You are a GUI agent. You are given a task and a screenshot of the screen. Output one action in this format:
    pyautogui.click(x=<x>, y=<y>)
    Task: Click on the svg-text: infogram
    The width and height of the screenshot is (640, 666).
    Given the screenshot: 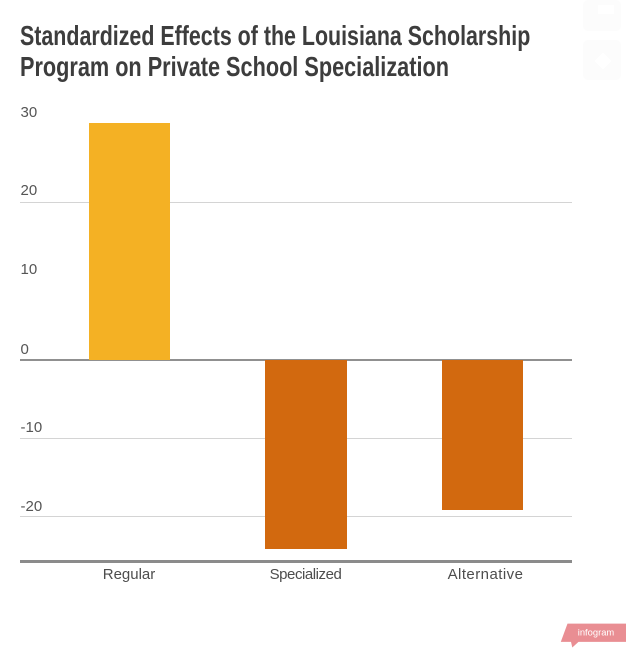 What is the action you would take?
    pyautogui.click(x=596, y=632)
    